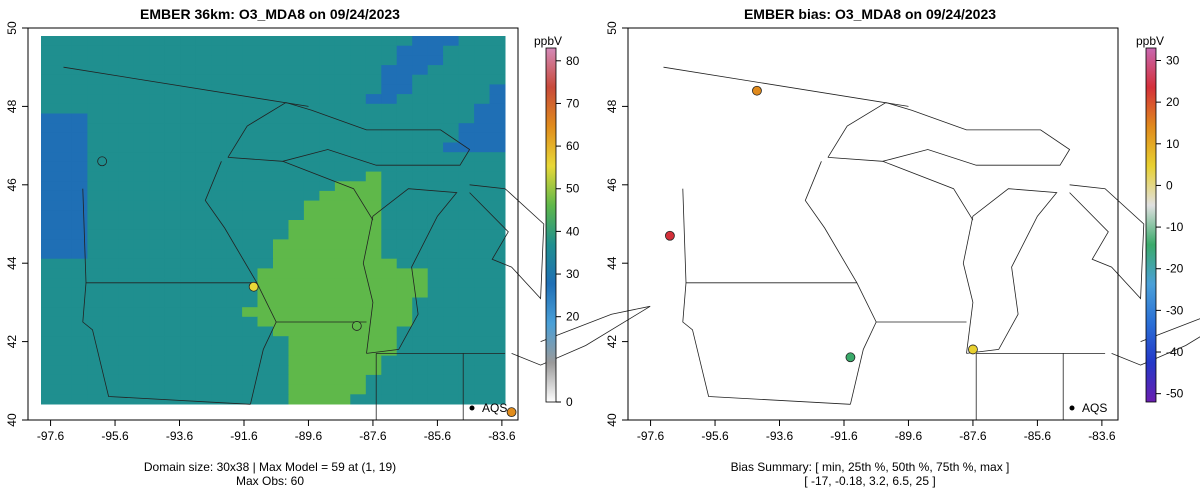  Describe the element at coordinates (1175, 269) in the screenshot. I see `bias-colorbar-tick-label: -20` at that location.